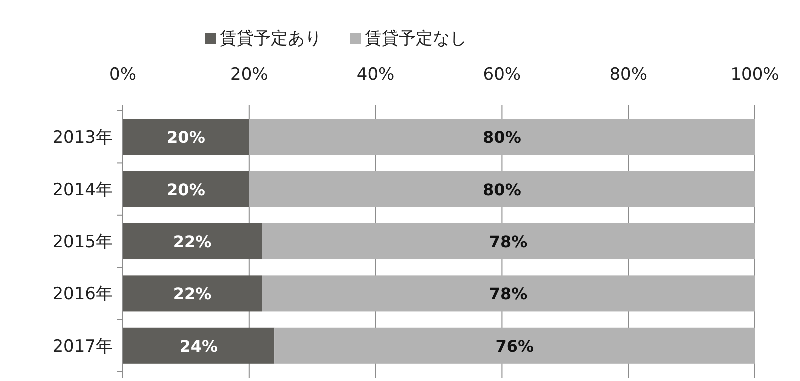 This screenshot has width=800, height=381. What do you see at coordinates (416, 39) in the screenshot?
I see `legend-label: 賃貸予定なし` at bounding box center [416, 39].